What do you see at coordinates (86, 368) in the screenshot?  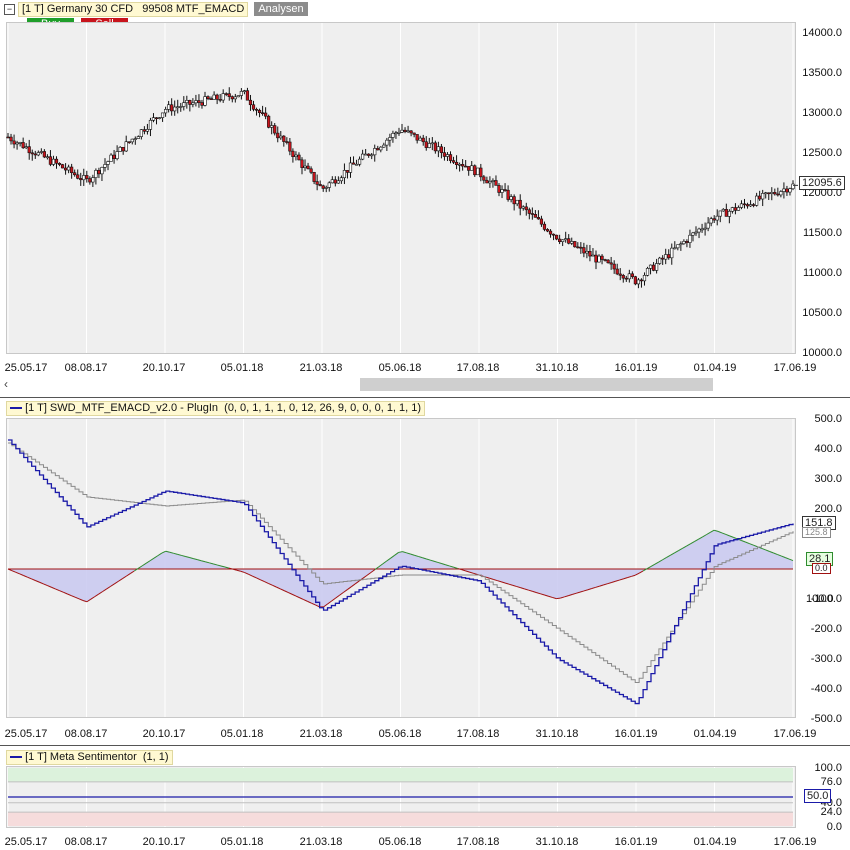 I see `date-tick: 08.08.17` at bounding box center [86, 368].